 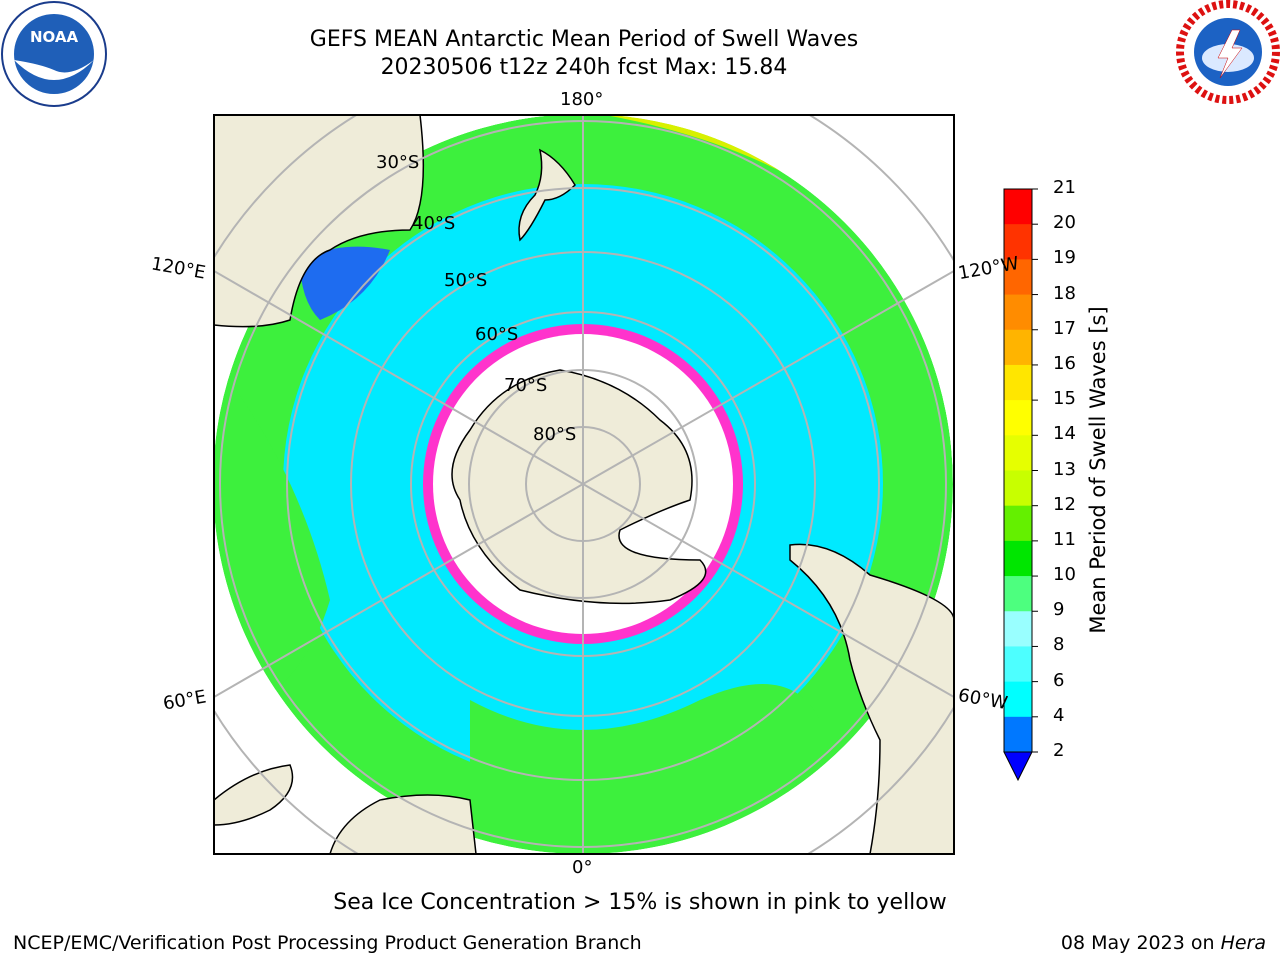 What do you see at coordinates (1018, 766) in the screenshot?
I see `colorbar-extend-arrow` at bounding box center [1018, 766].